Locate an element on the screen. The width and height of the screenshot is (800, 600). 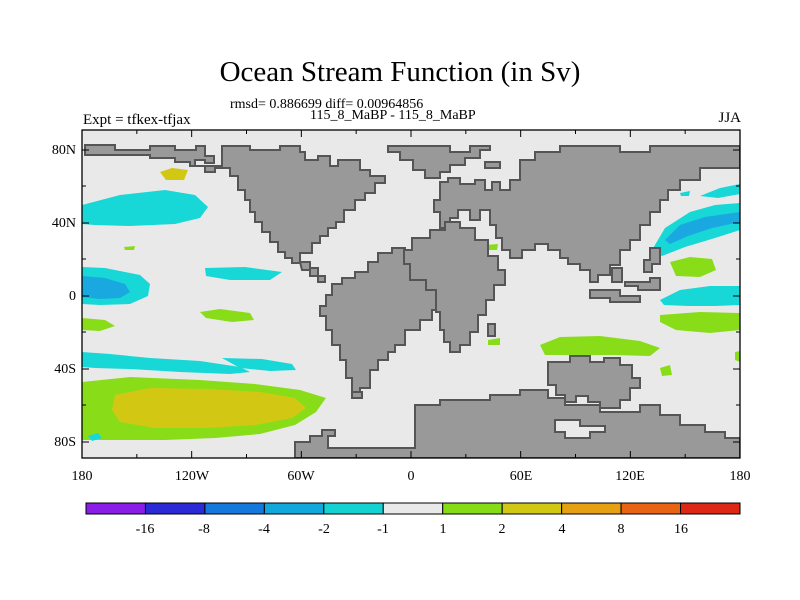
contour-green-20s is located at coordinates (98, 324).